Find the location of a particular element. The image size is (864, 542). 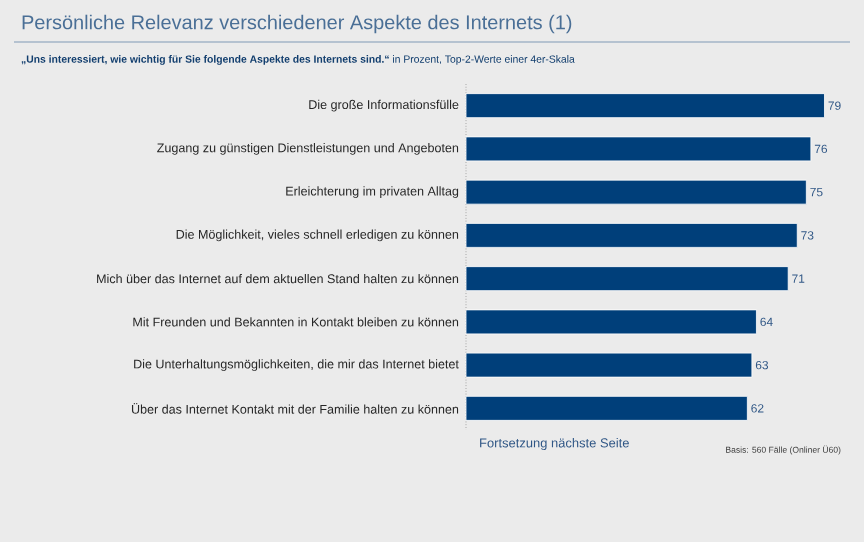

text: Persönliche Relevanz verschiedener Aspekte des Internets (1) is located at coordinates (297, 24).